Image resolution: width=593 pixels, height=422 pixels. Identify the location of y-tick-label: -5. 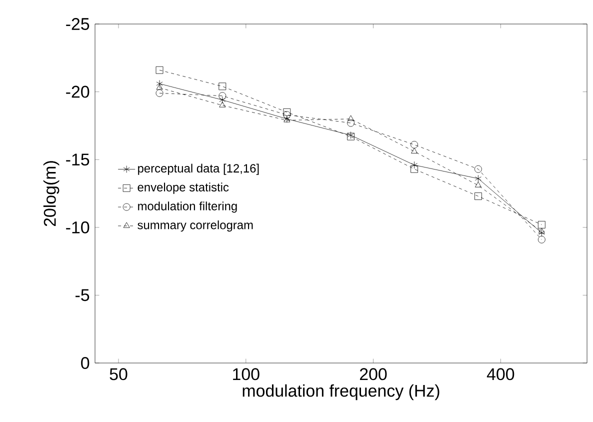
(83, 295).